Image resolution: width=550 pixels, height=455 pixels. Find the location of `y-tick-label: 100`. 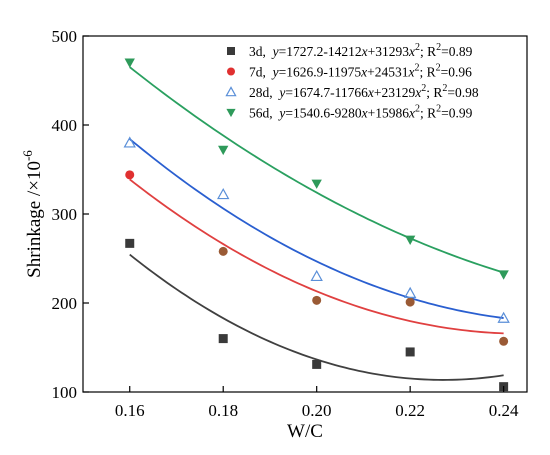

y-tick-label: 100 is located at coordinates (65, 392).